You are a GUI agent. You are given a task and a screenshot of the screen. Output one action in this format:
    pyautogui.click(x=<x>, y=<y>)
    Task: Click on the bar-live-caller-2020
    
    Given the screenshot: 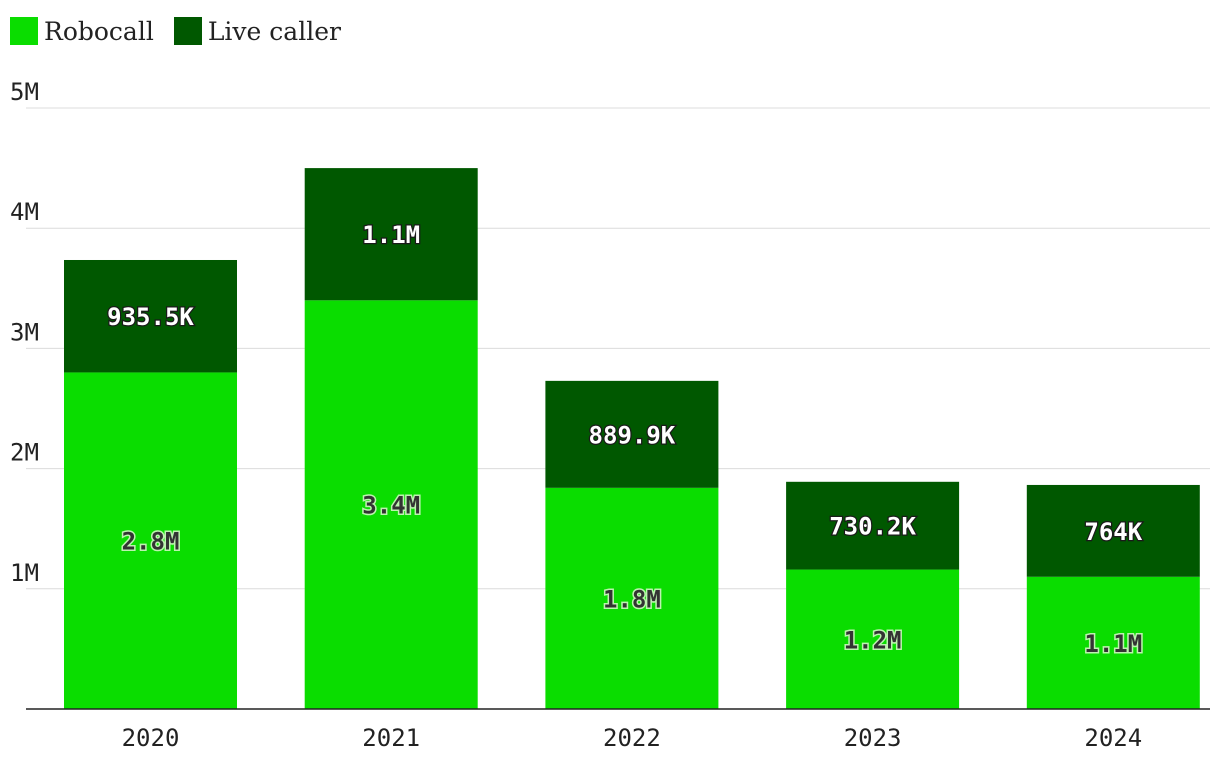 What is the action you would take?
    pyautogui.click(x=150, y=316)
    